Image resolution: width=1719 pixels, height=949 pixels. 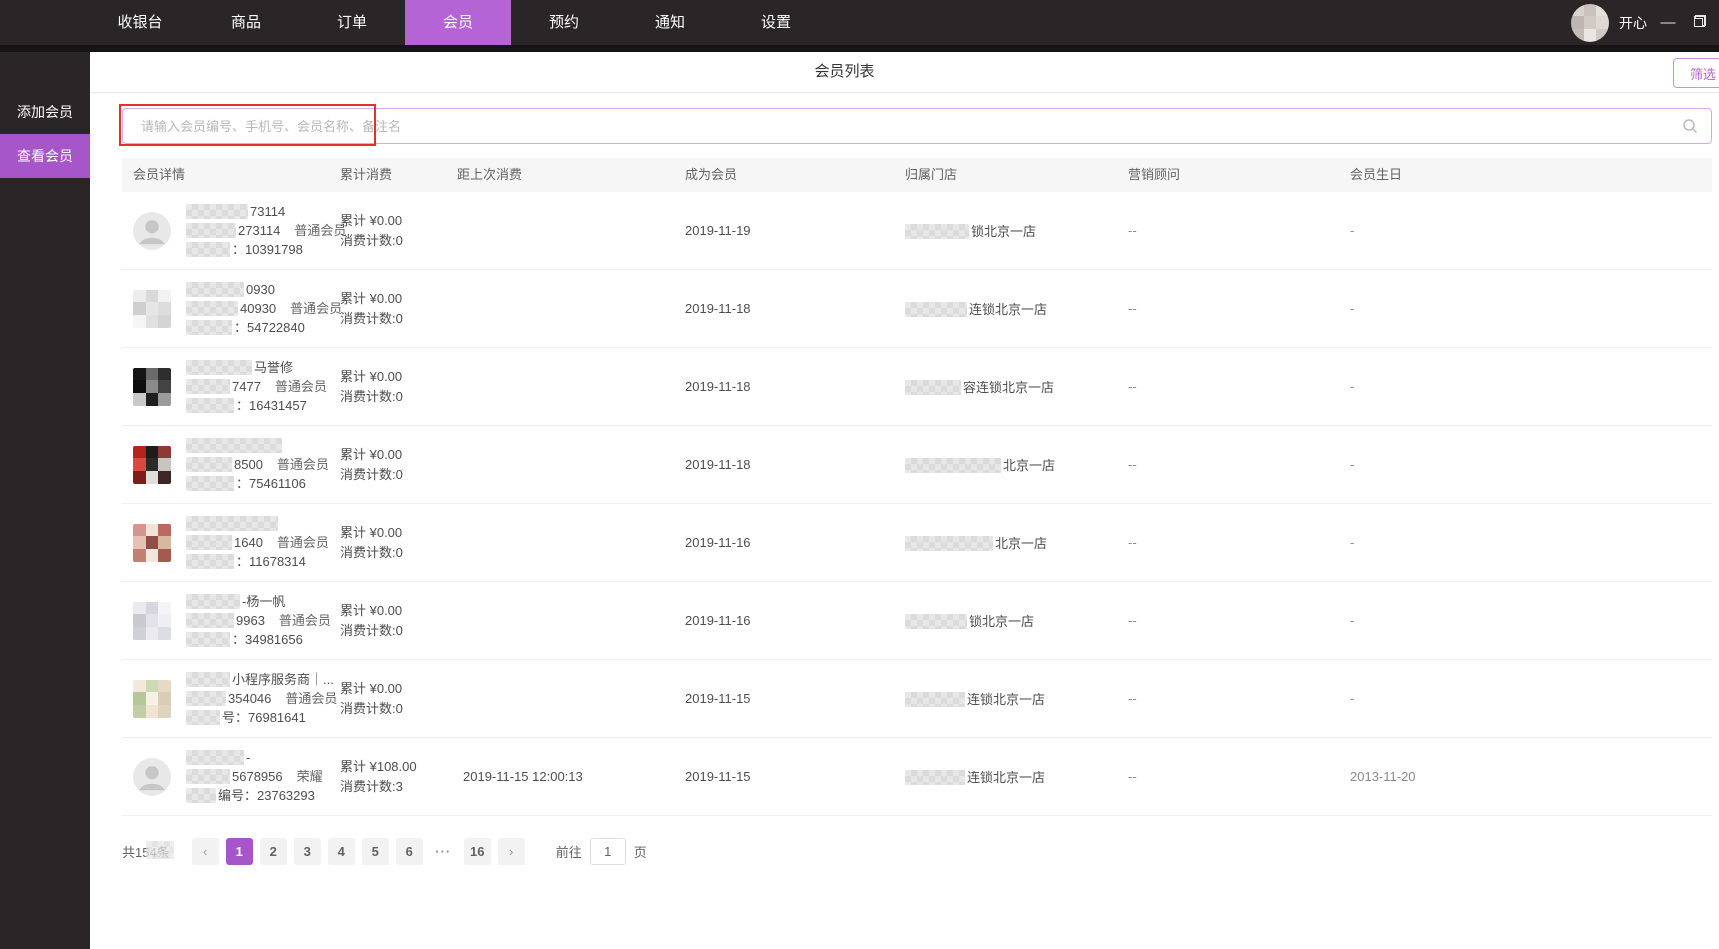 I want to click on member-id-level: 9963 普通会员, so click(x=258, y=620).